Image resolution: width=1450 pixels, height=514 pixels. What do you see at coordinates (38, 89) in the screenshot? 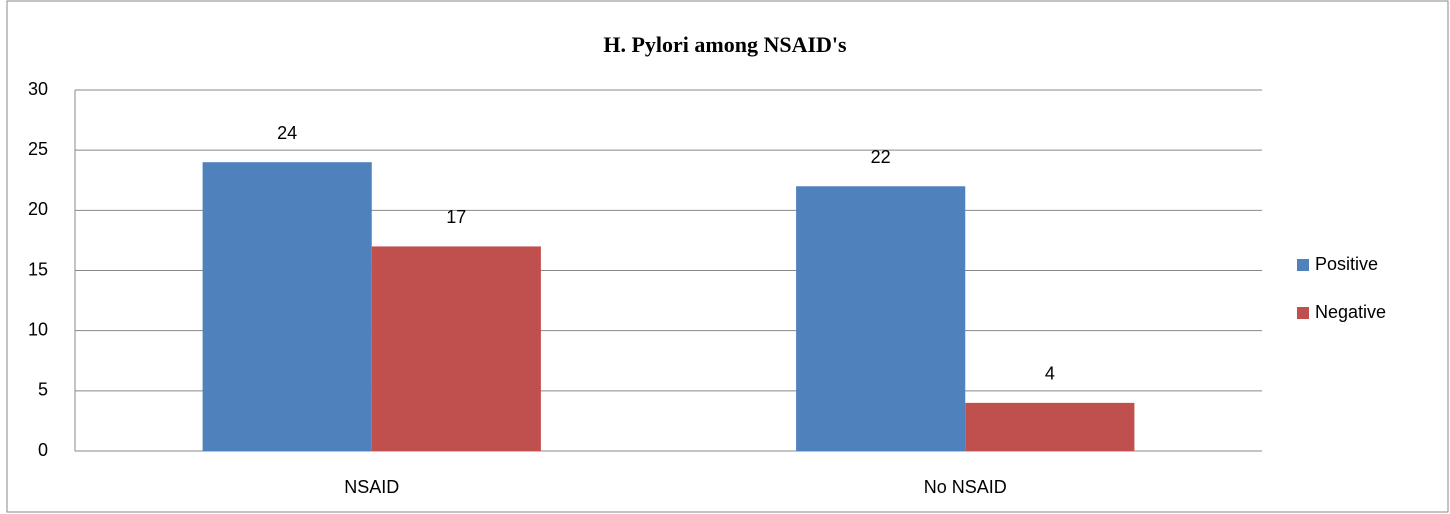
I see `y-tick-label: 30` at bounding box center [38, 89].